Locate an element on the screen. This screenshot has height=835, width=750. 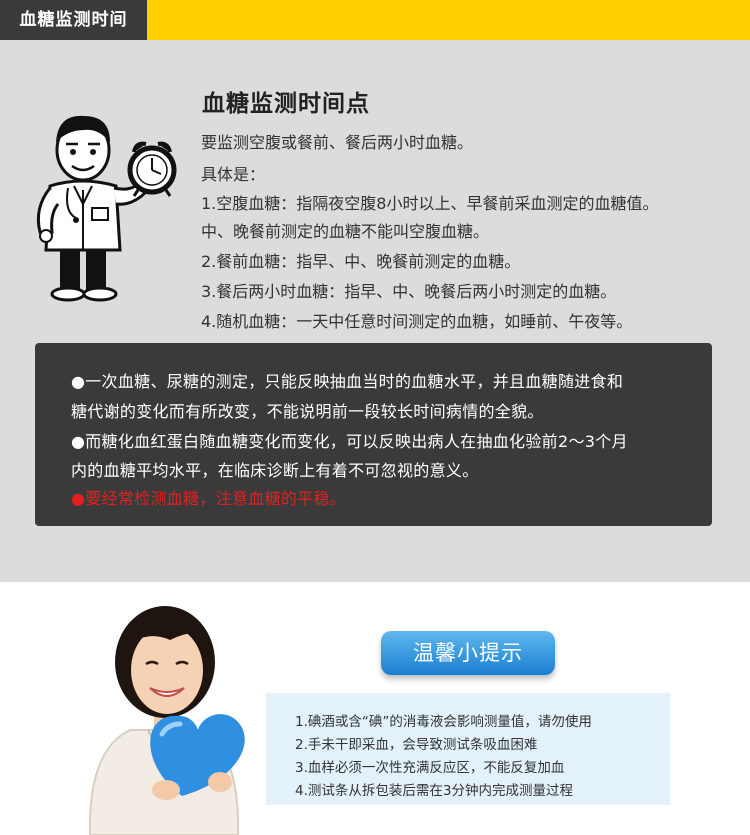
tip-item: 2.手未干即采血，会导致测试条吸血困难 is located at coordinates (416, 745).